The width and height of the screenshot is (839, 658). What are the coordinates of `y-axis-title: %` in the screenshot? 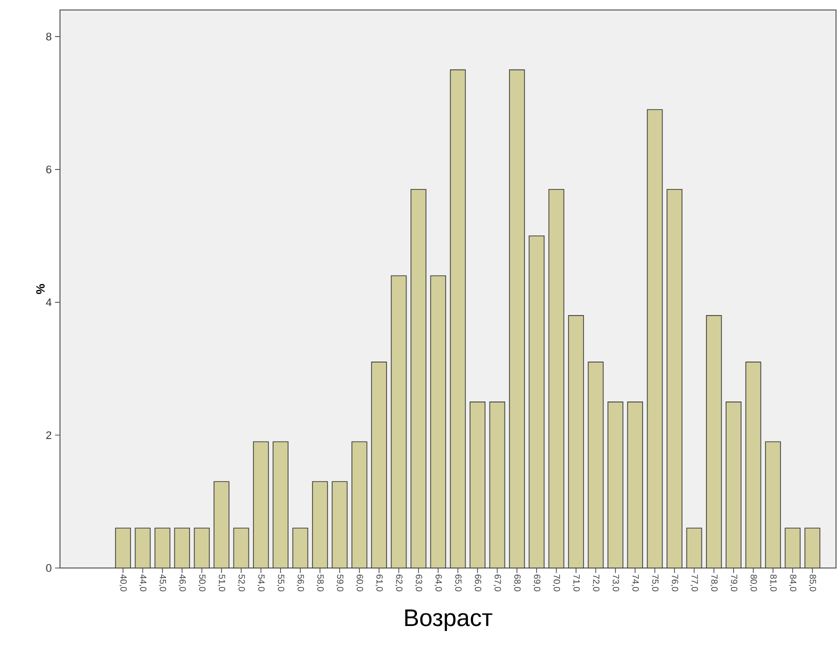 It's located at (40, 289).